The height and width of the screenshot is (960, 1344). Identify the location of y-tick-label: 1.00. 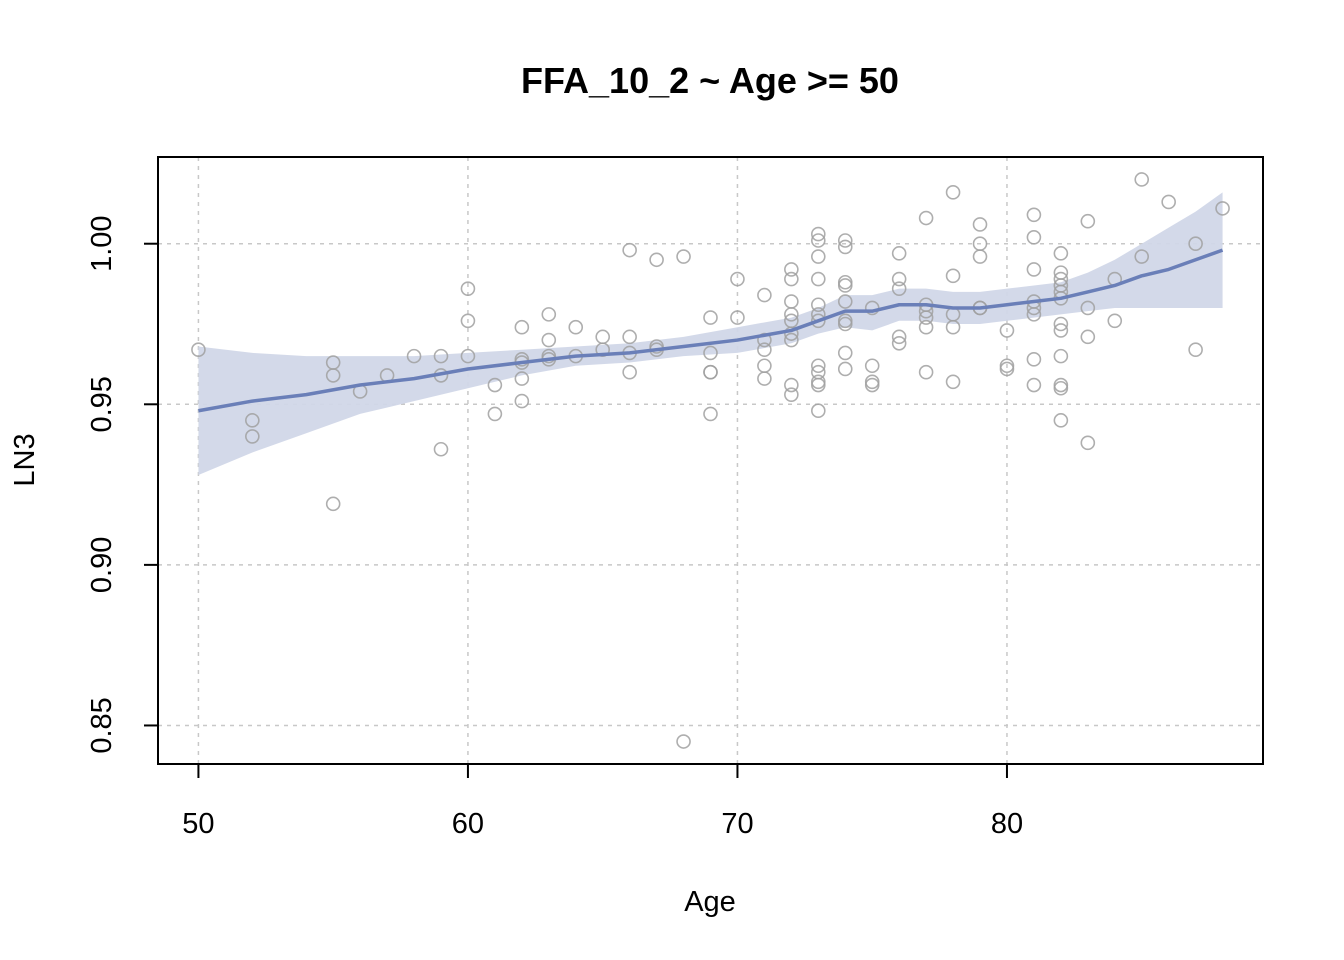
(102, 243).